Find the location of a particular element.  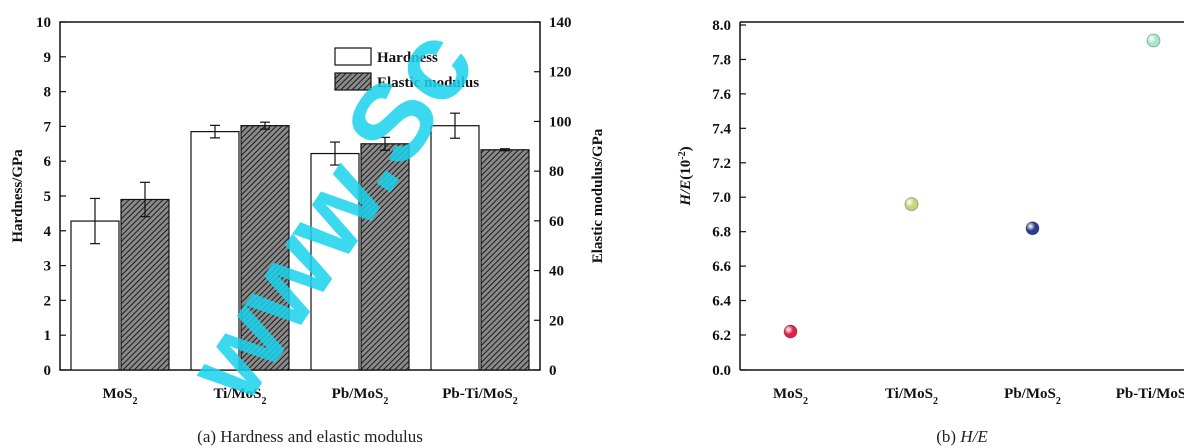

x-tick-label-b: Pb-Ti/MoS2 is located at coordinates (1150, 396).